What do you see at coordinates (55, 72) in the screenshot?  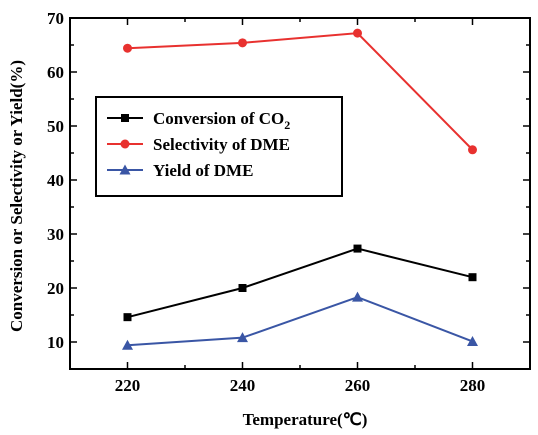 I see `y-tick-label: 60` at bounding box center [55, 72].